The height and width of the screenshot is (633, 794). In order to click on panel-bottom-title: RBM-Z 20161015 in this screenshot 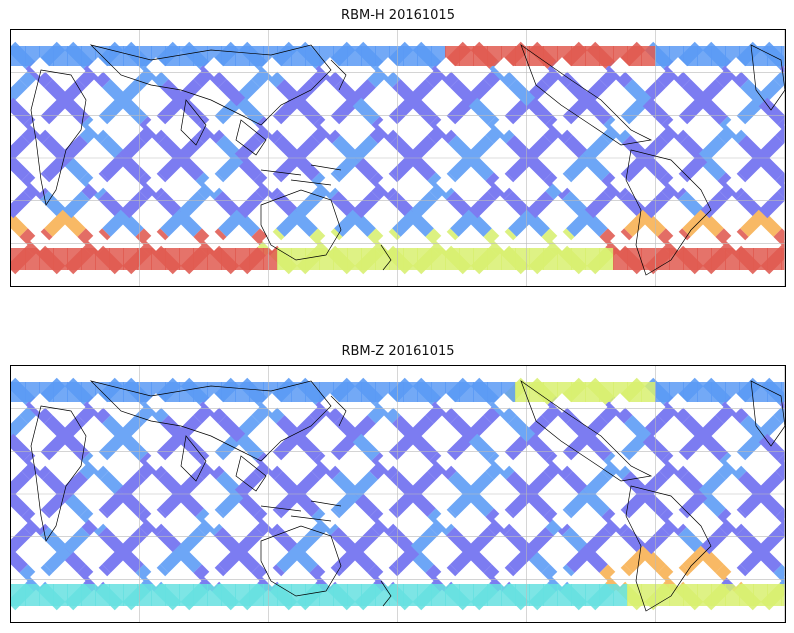, I will do `click(398, 351)`.